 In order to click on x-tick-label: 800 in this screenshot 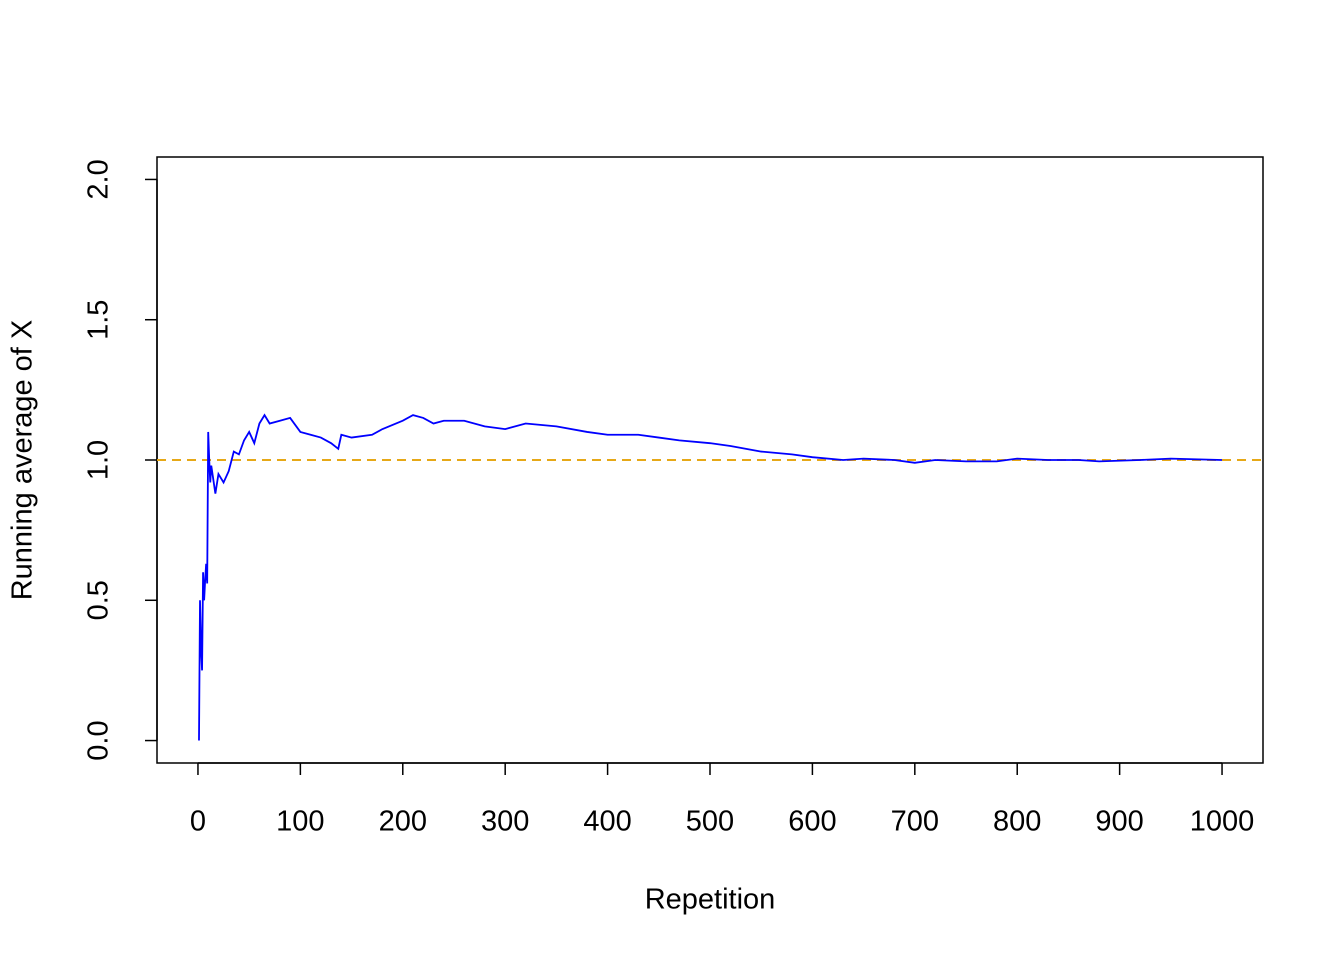, I will do `click(1017, 822)`.